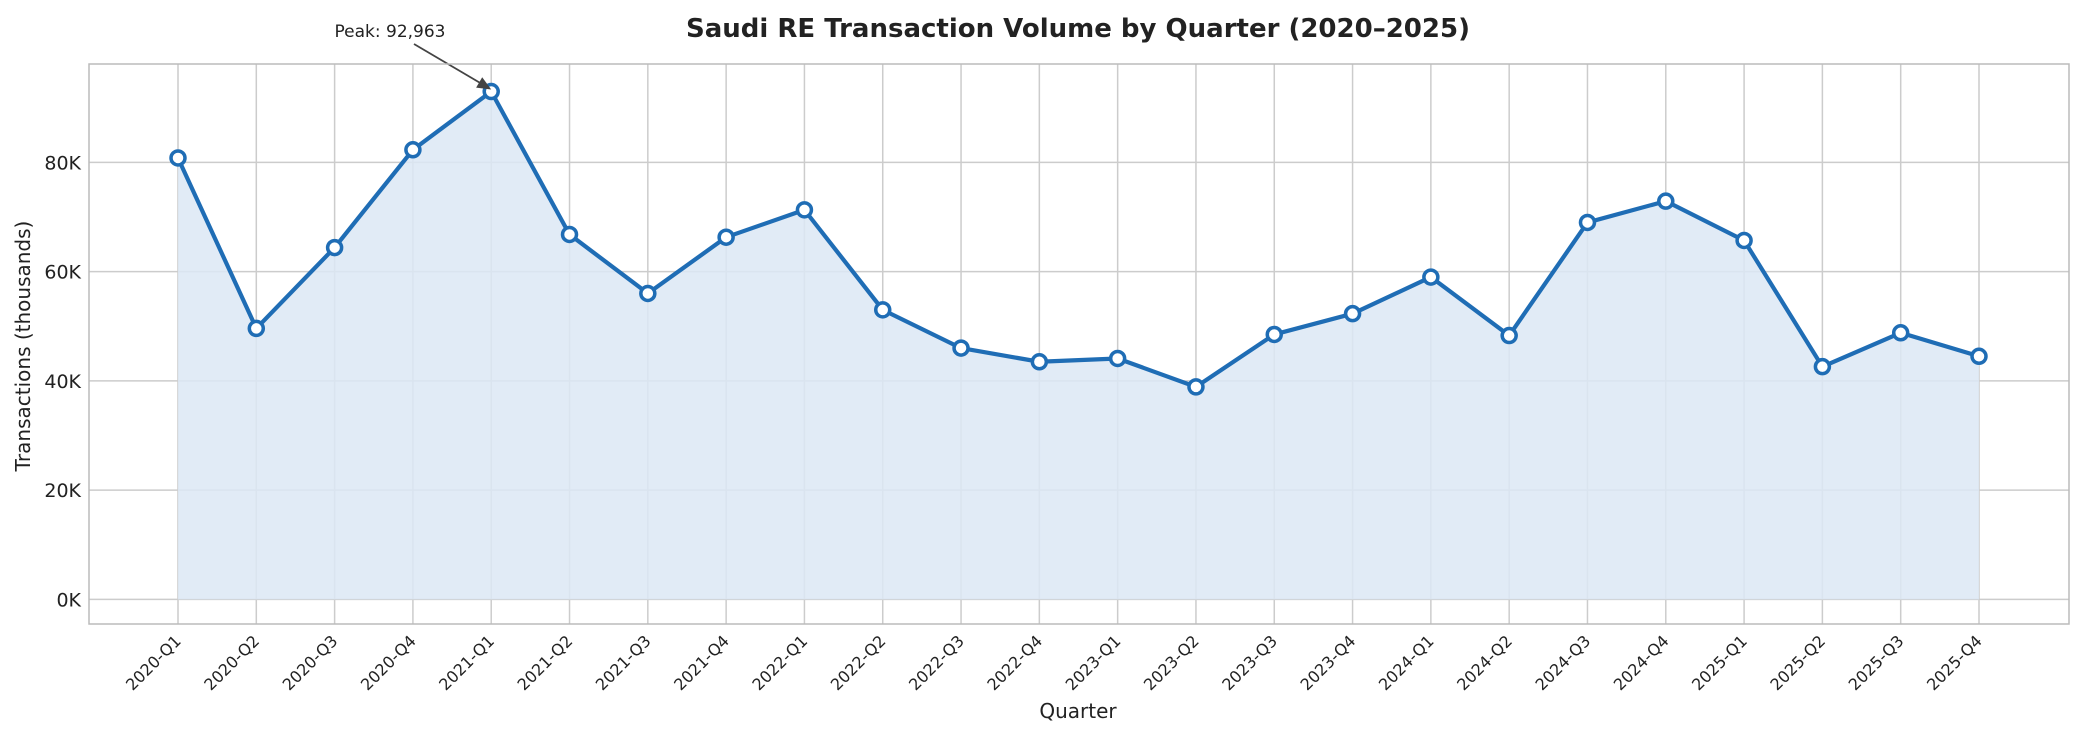 The height and width of the screenshot is (736, 2084). I want to click on x-tick-label: 2023-Q1, so click(1093, 662).